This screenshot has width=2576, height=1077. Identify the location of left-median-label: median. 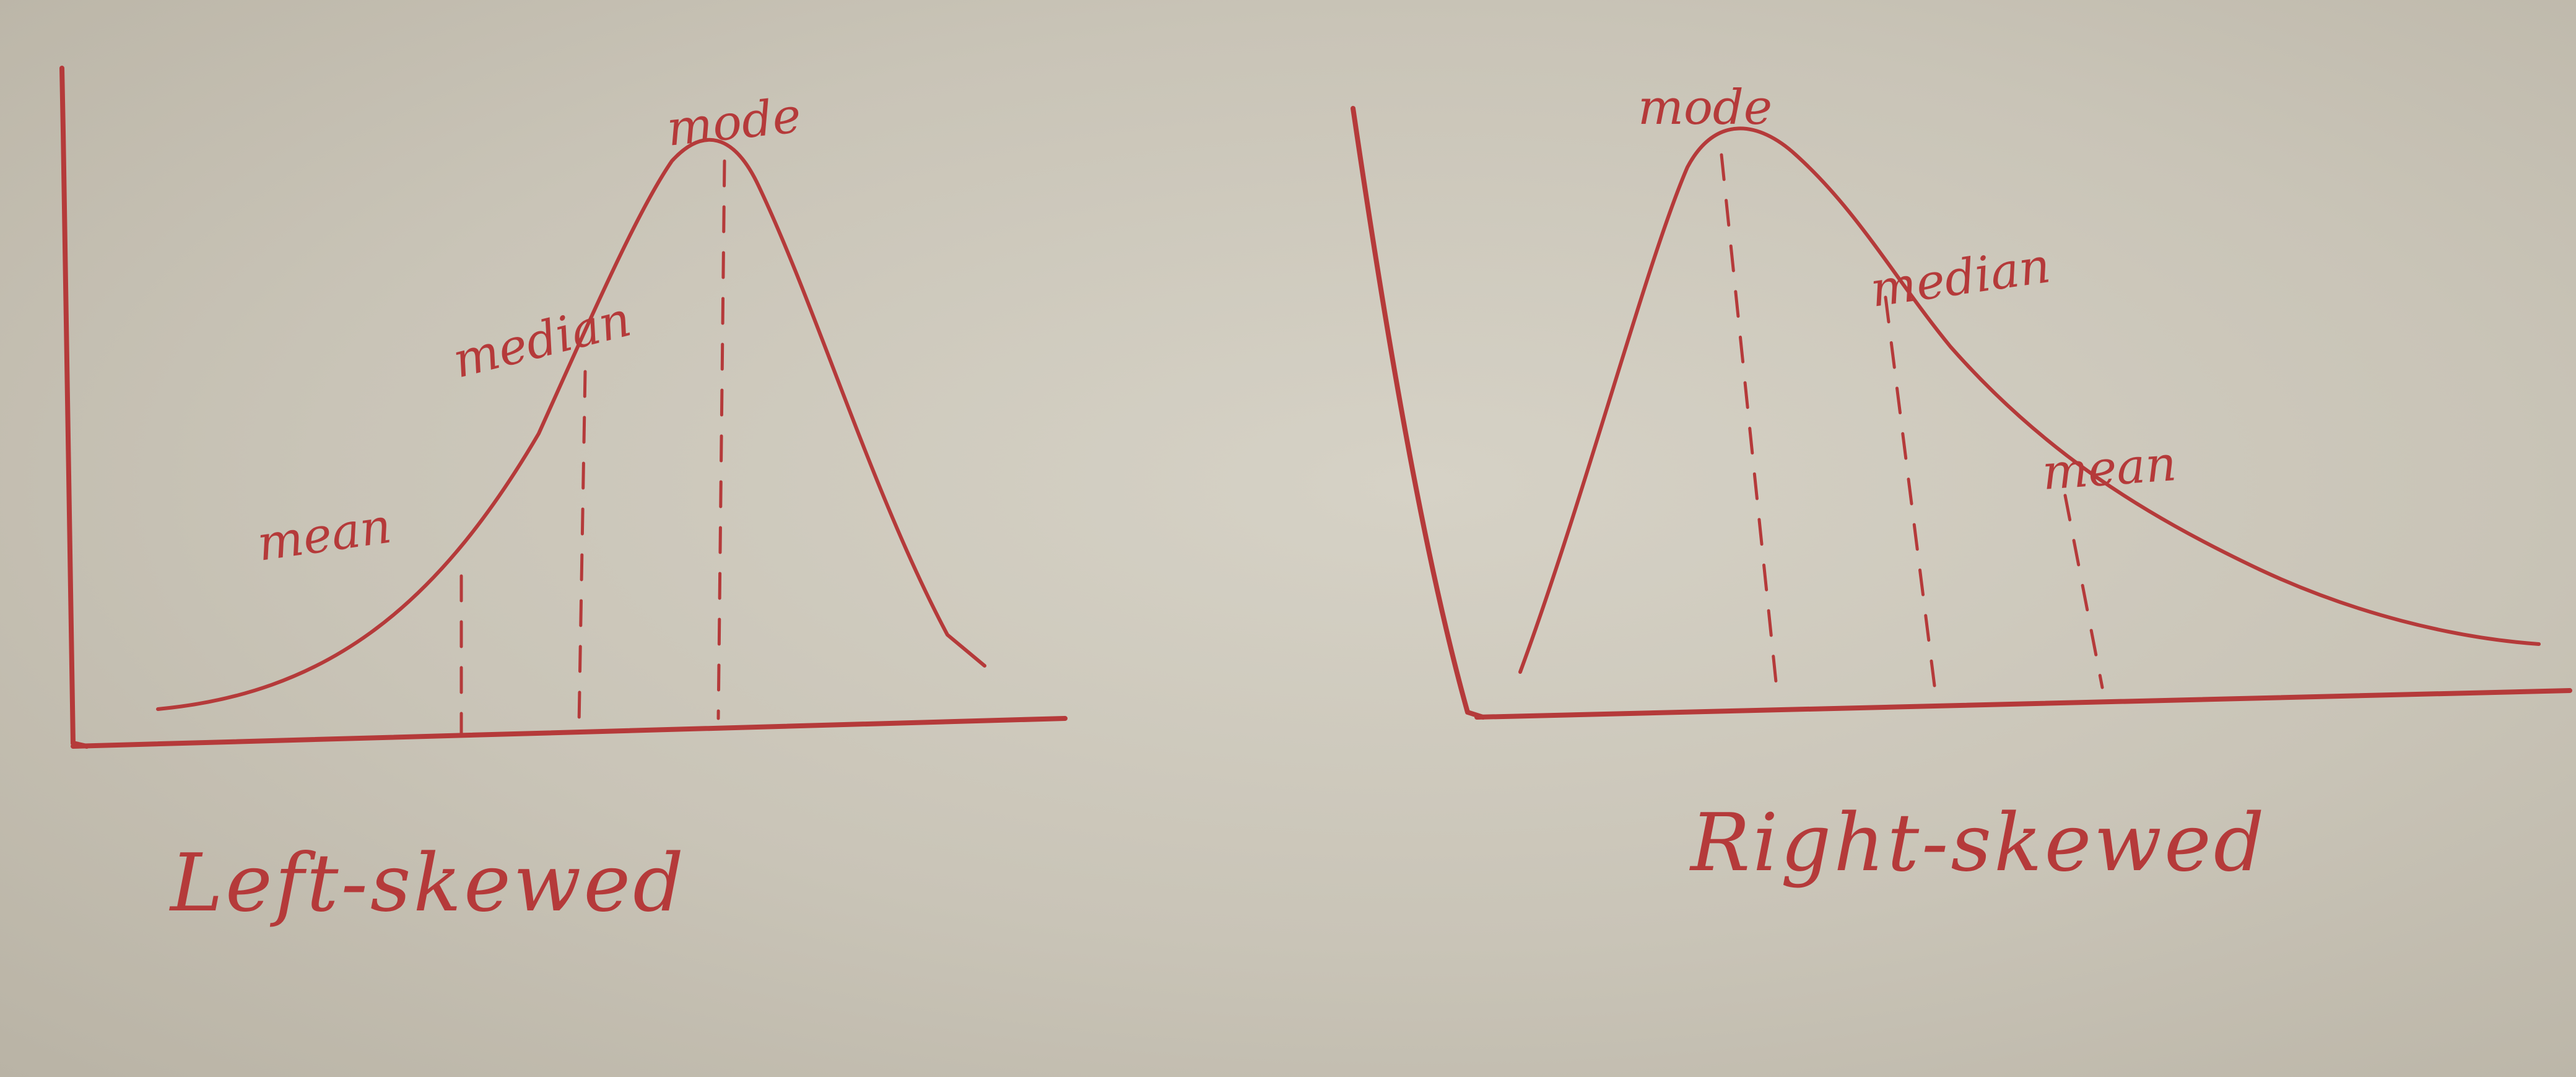
(542, 341).